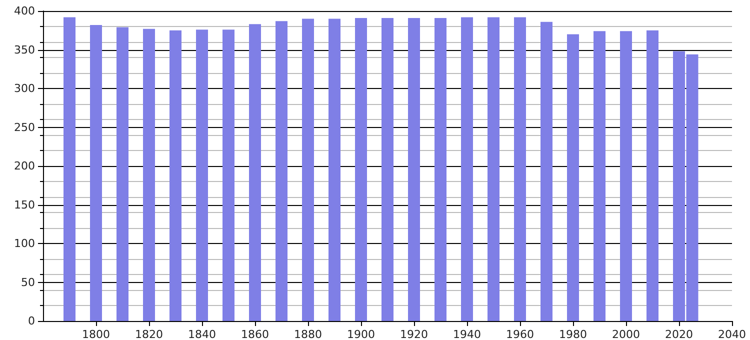 This screenshot has width=750, height=340. I want to click on x-tick-label: 1920, so click(414, 334).